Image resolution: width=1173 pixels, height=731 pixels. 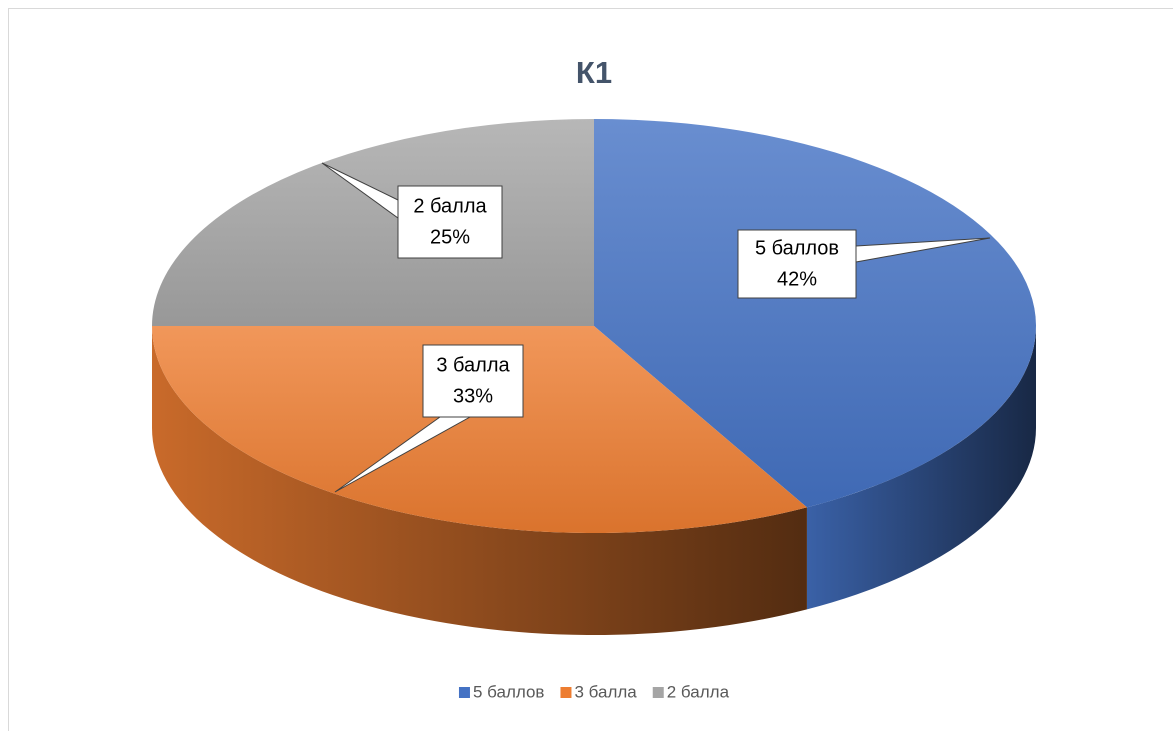 What do you see at coordinates (605, 691) in the screenshot?
I see `legend-label: 3 балла` at bounding box center [605, 691].